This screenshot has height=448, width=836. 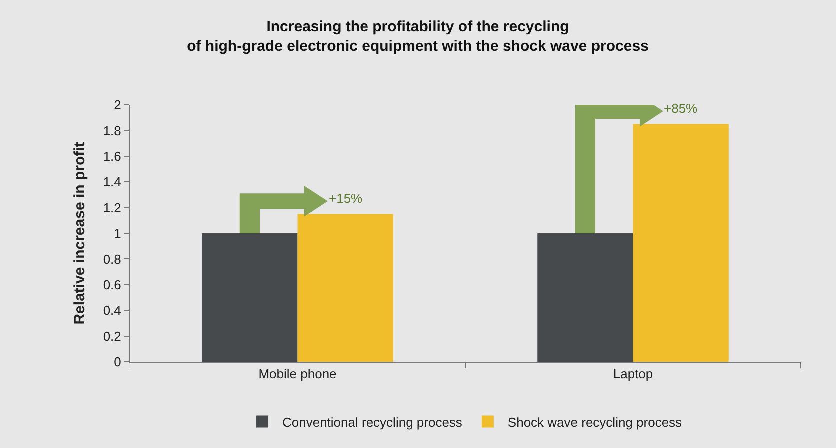 I want to click on y-tick-label: 1.8, so click(x=112, y=130).